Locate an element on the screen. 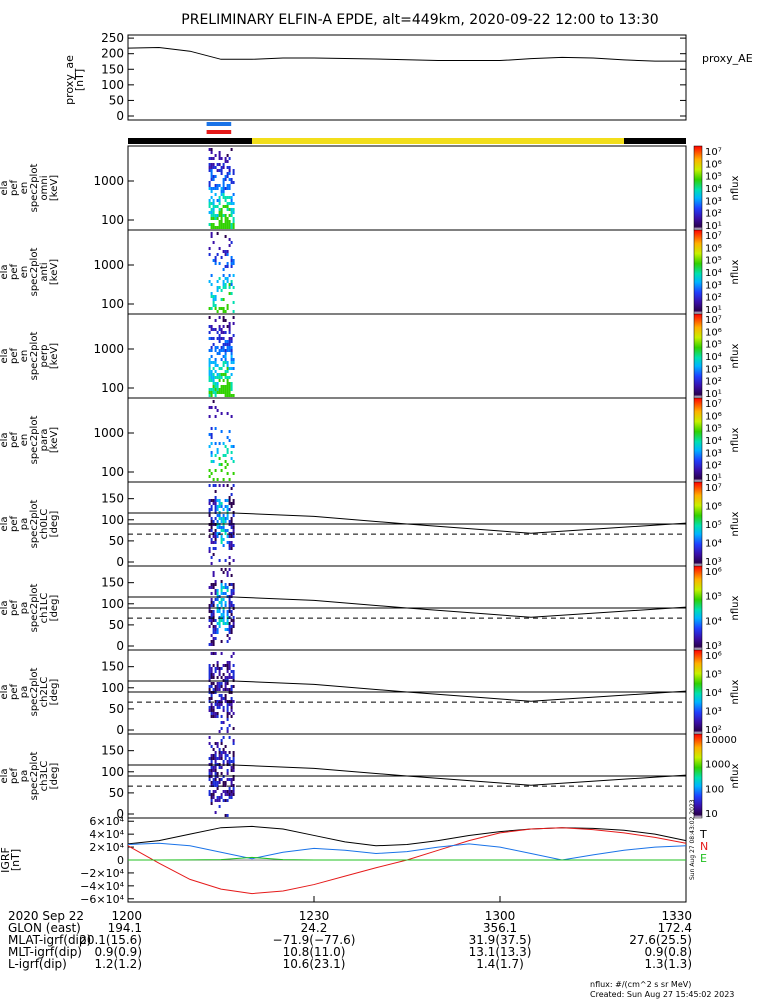 This screenshot has height=1000, width=775. igrf-ytick-label: −2×10⁴ is located at coordinates (102, 873).